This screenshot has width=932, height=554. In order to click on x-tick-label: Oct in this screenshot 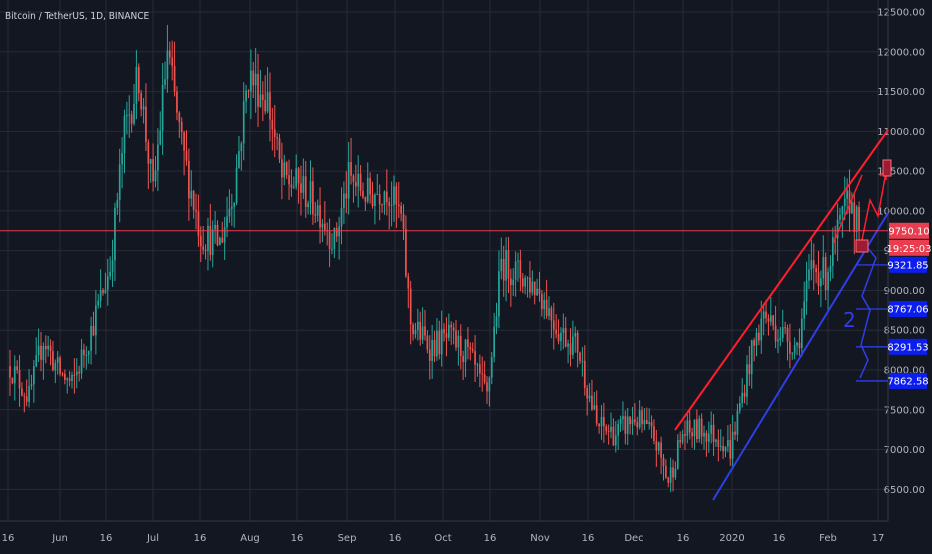, I will do `click(442, 538)`.